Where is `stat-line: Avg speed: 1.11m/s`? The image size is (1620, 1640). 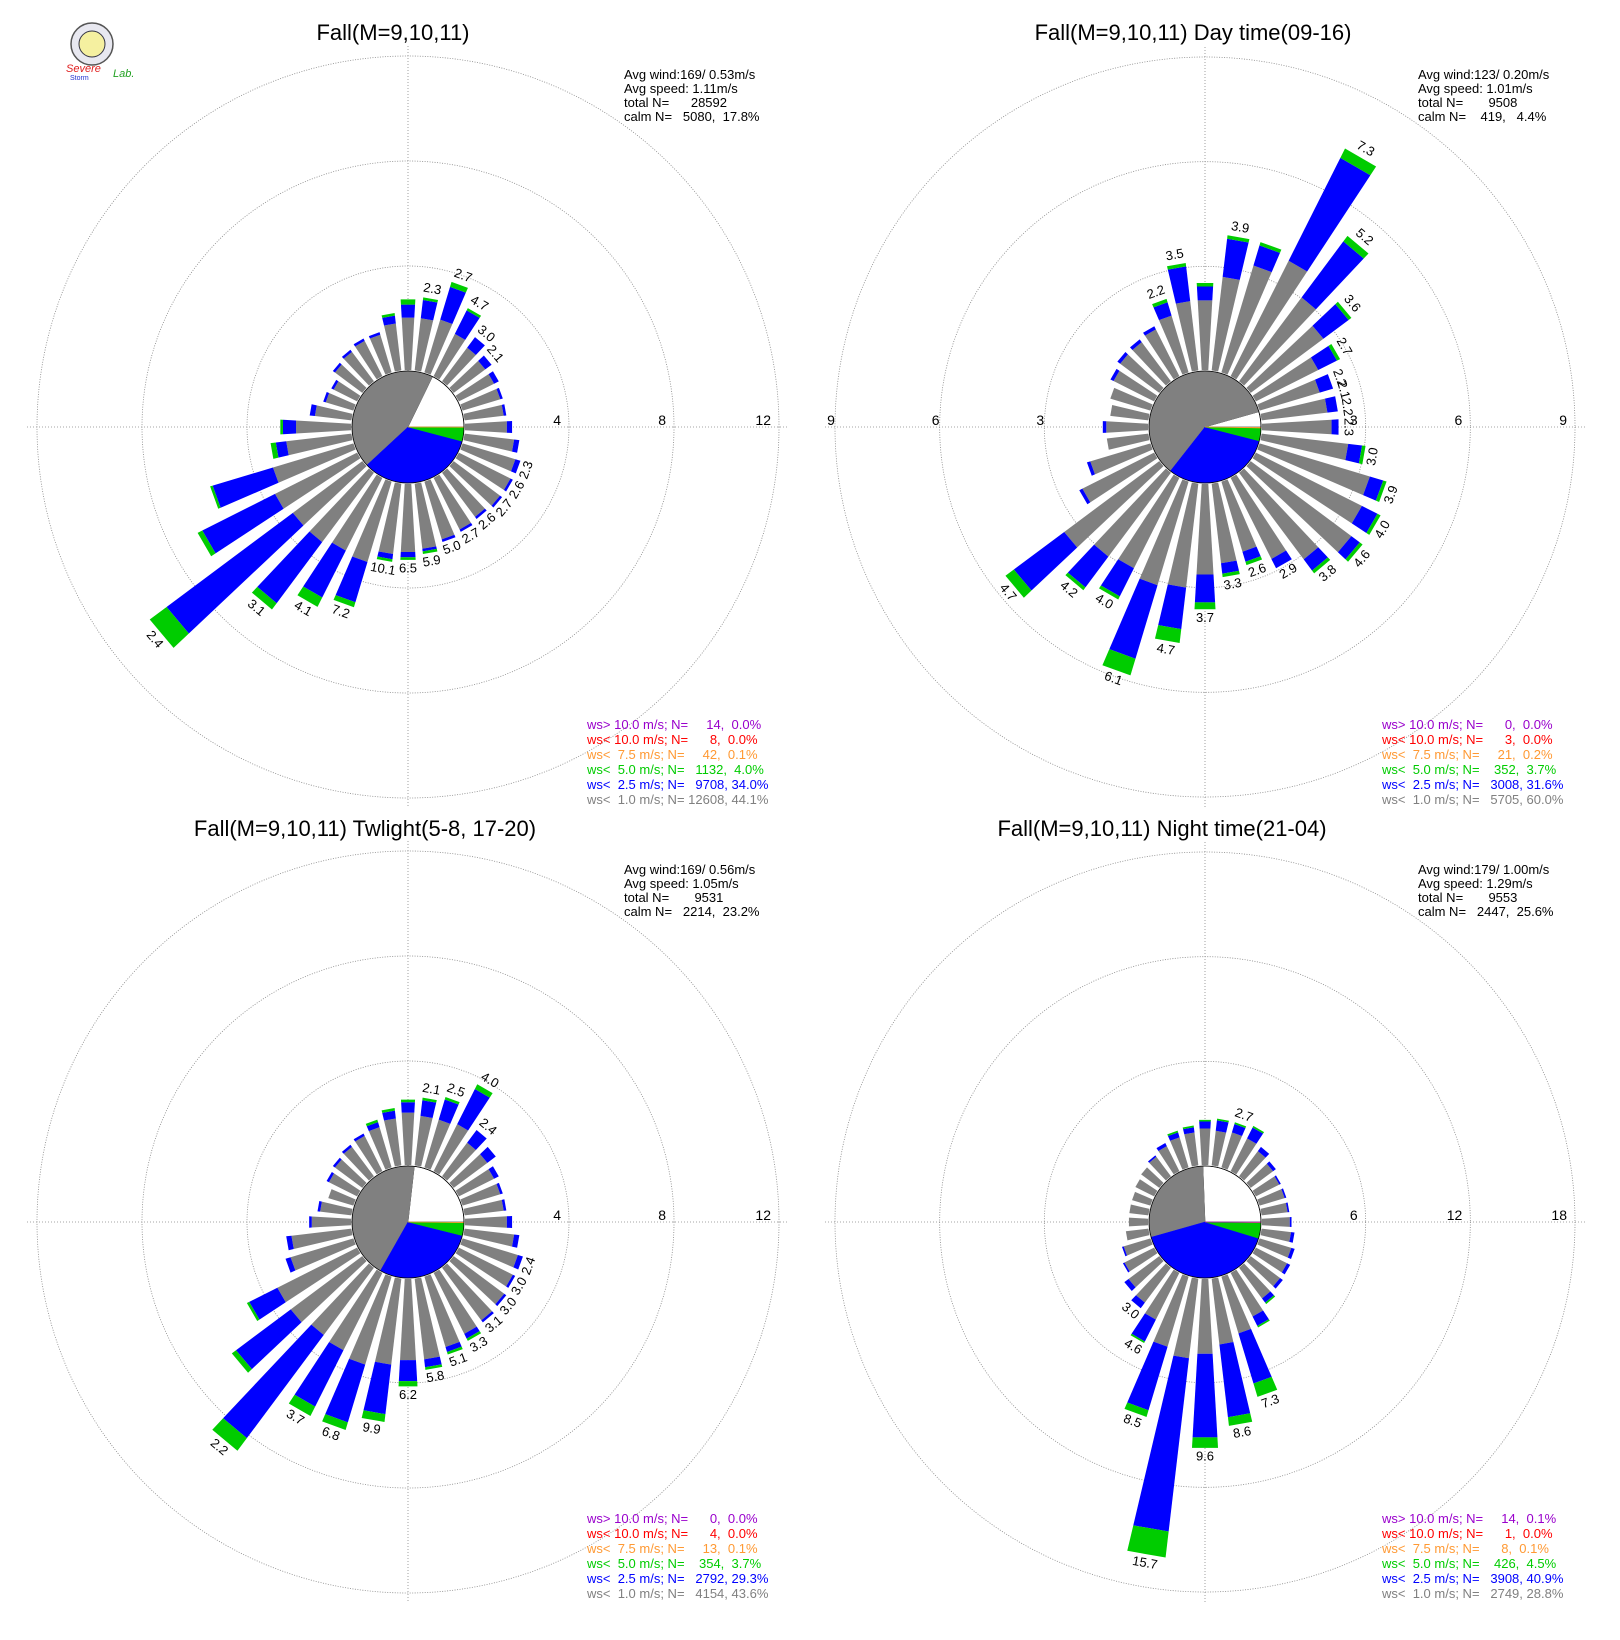
stat-line: Avg speed: 1.11m/s is located at coordinates (681, 88).